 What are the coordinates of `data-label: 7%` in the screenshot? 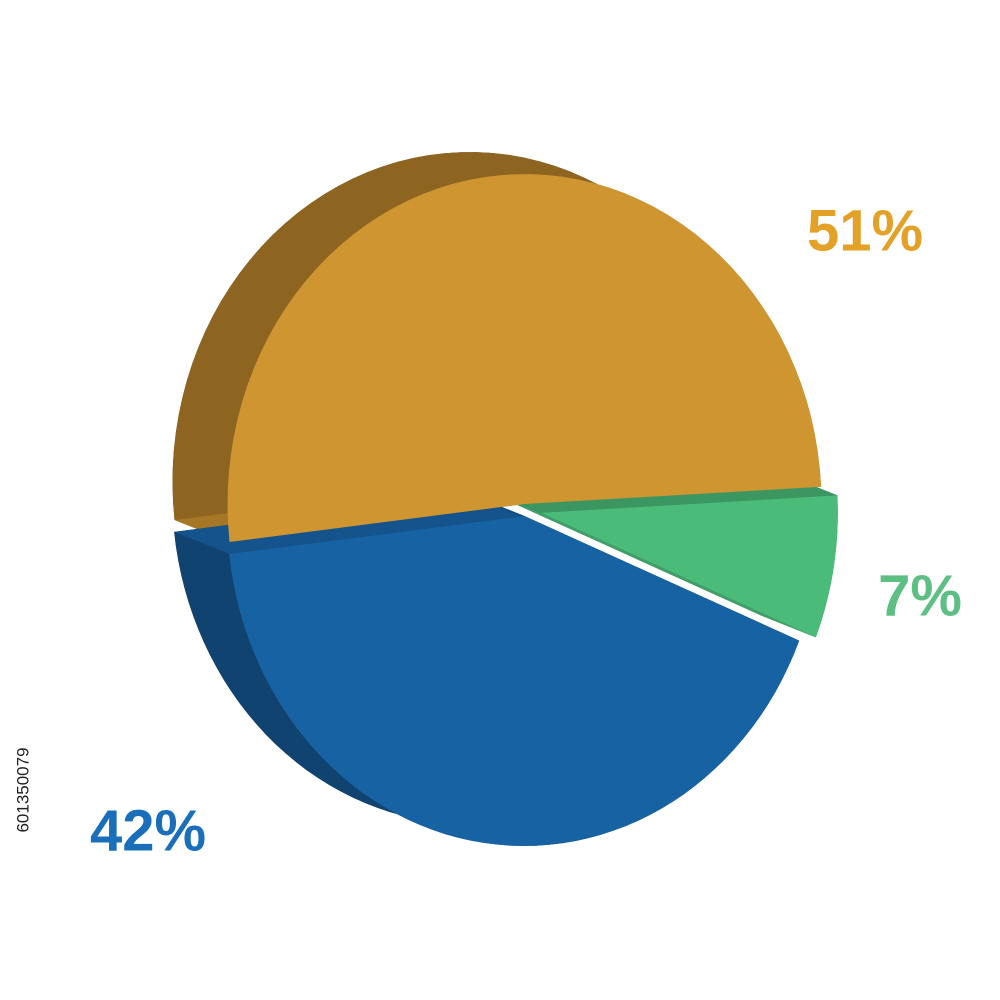 It's located at (920, 595).